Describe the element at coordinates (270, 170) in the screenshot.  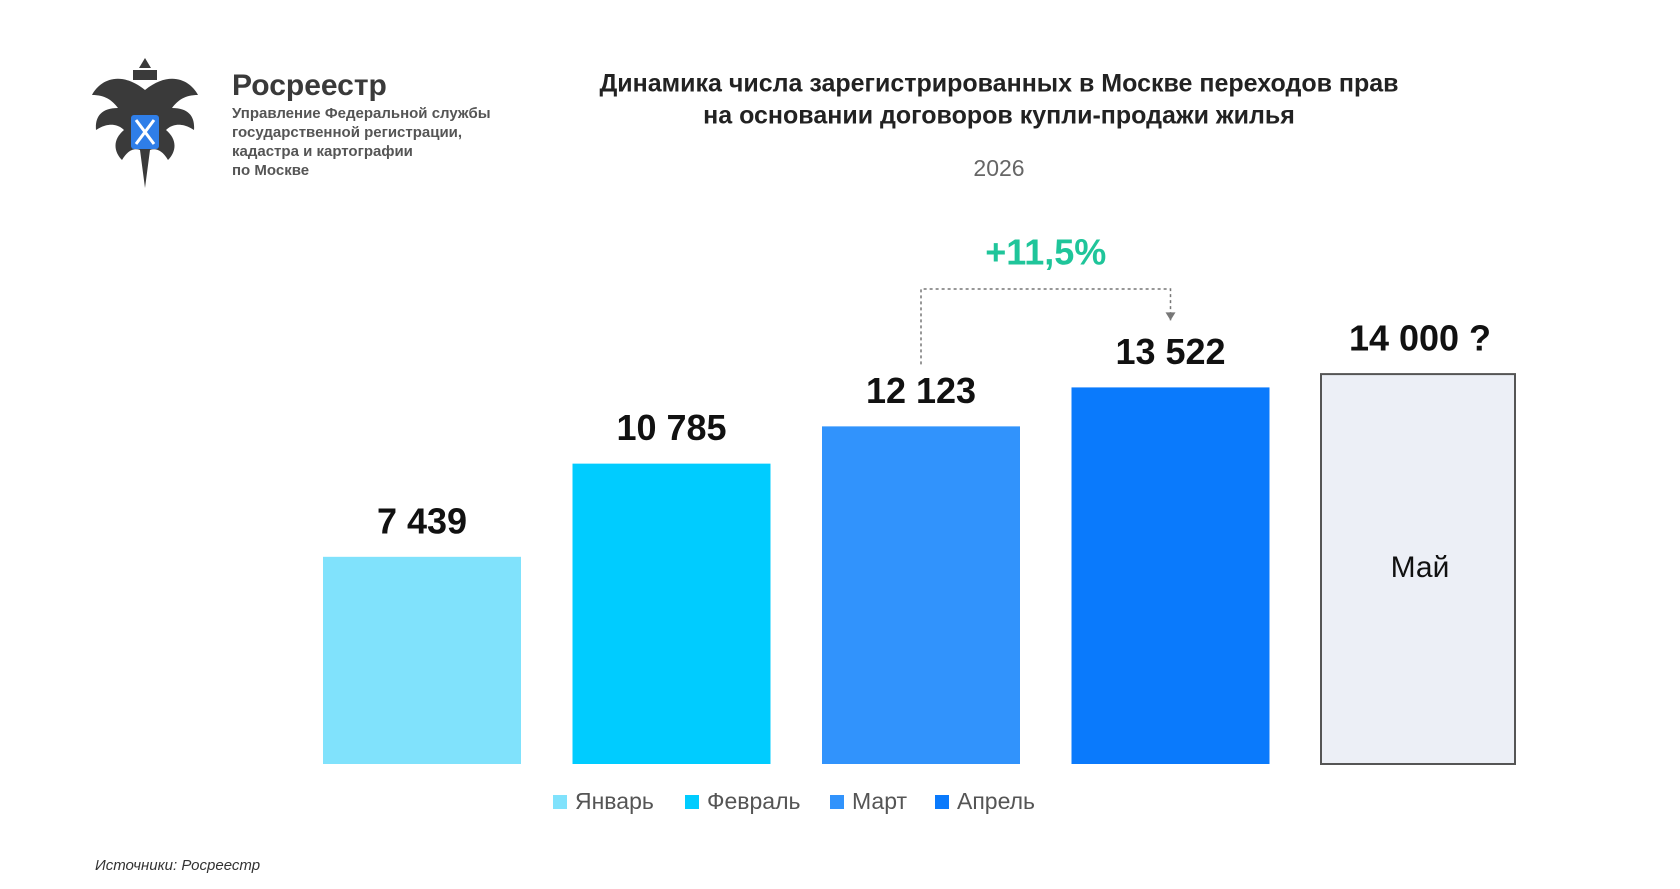
I see `org-line: по Москве` at that location.